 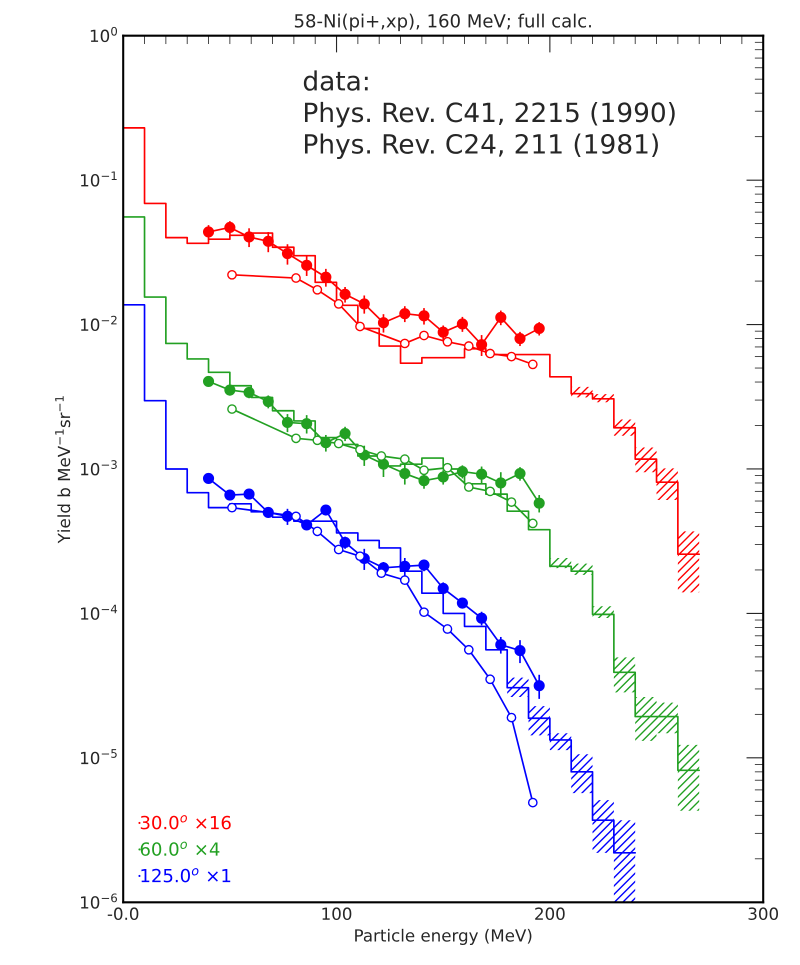 I want to click on y-tick-label: 10$^{−6}$, so click(x=99, y=901).